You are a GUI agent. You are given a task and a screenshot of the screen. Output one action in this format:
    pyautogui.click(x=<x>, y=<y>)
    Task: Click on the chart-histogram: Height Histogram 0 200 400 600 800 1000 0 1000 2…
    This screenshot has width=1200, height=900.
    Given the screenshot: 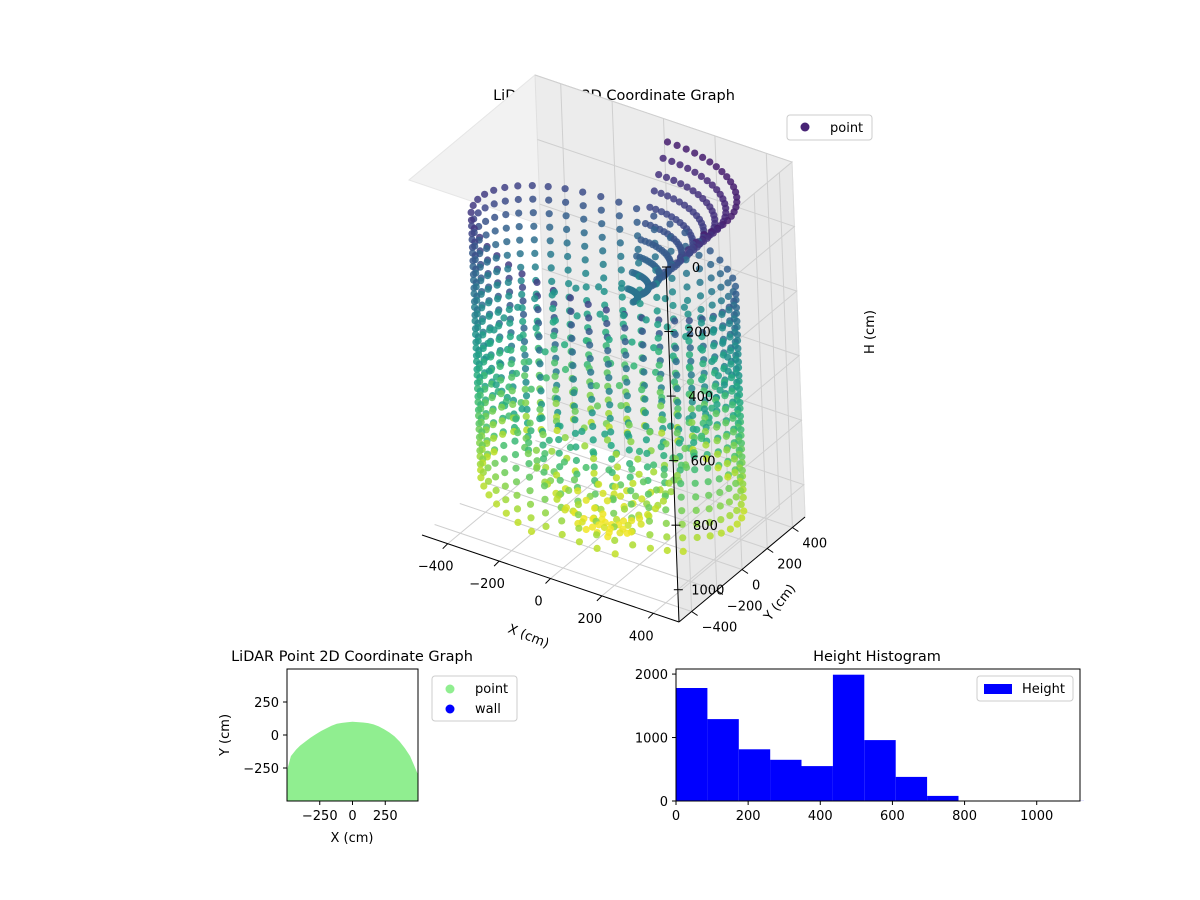 What is the action you would take?
    pyautogui.click(x=859, y=736)
    